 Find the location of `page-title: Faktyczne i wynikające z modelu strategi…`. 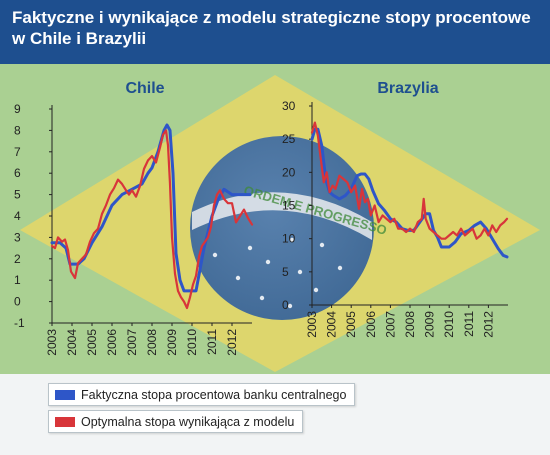

page-title: Faktyczne i wynikające z modelu strategi… is located at coordinates (271, 28).